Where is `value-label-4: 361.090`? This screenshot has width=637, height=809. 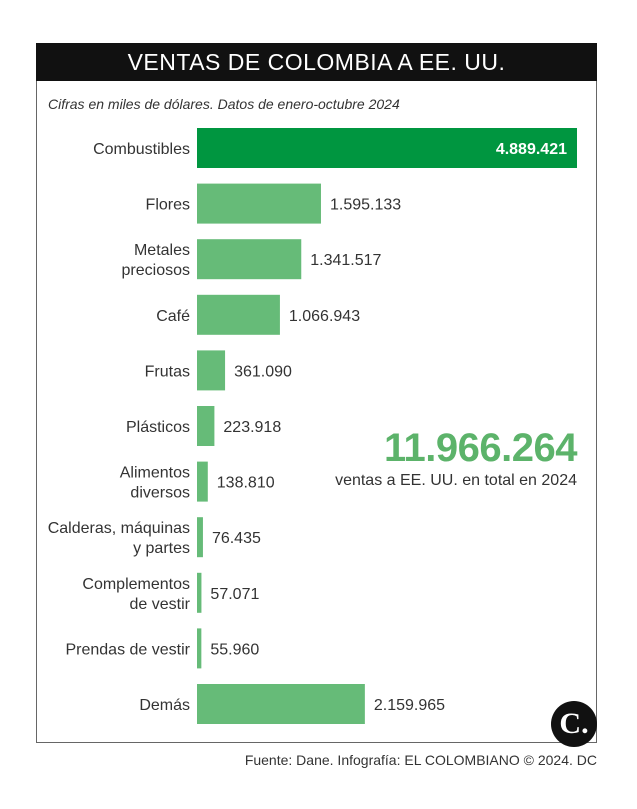 value-label-4: 361.090 is located at coordinates (263, 371).